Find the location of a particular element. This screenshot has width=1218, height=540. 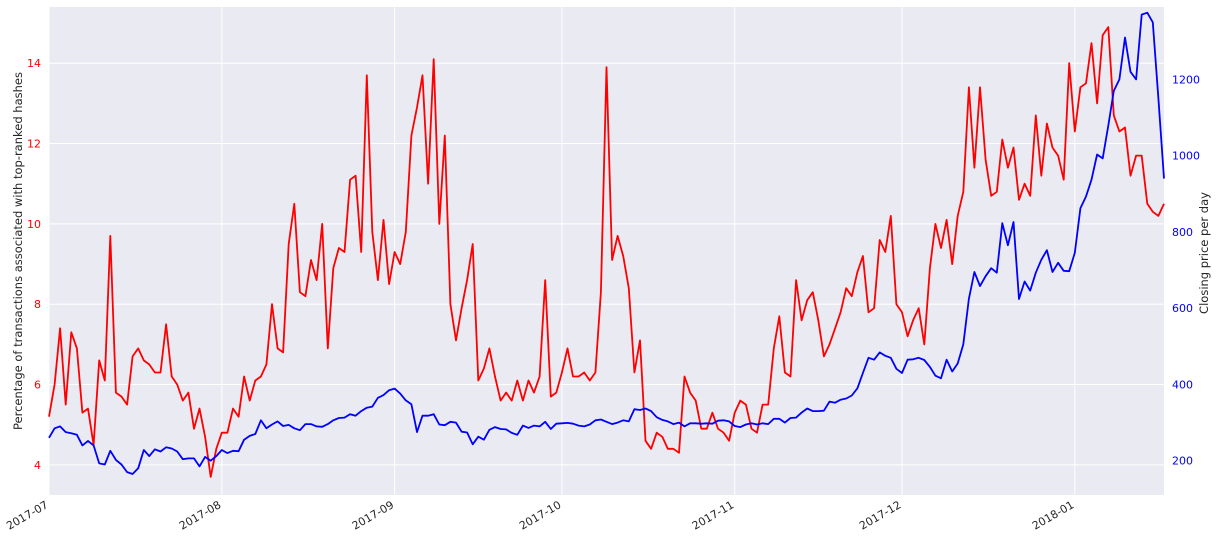

left-axis-ticks: 4 6 8 10 12 14 is located at coordinates (34, 264).